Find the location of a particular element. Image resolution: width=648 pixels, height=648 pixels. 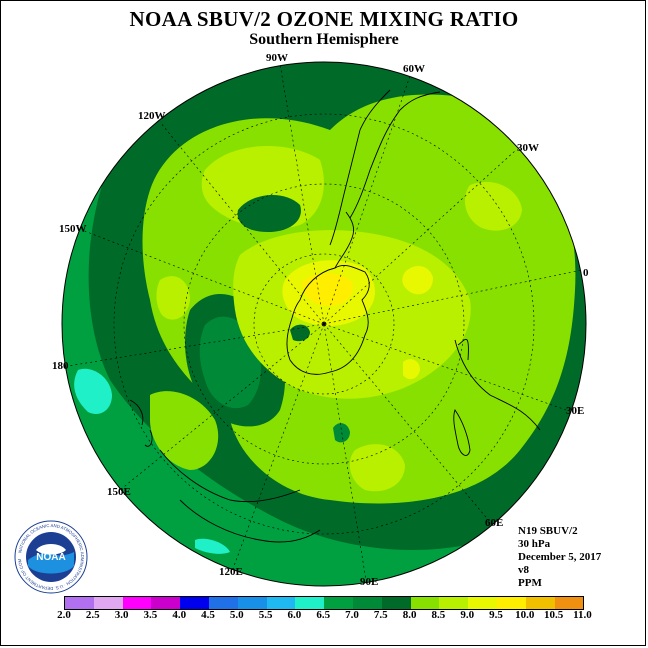

page-subtitle: Southern Hemisphere is located at coordinates (324, 39).